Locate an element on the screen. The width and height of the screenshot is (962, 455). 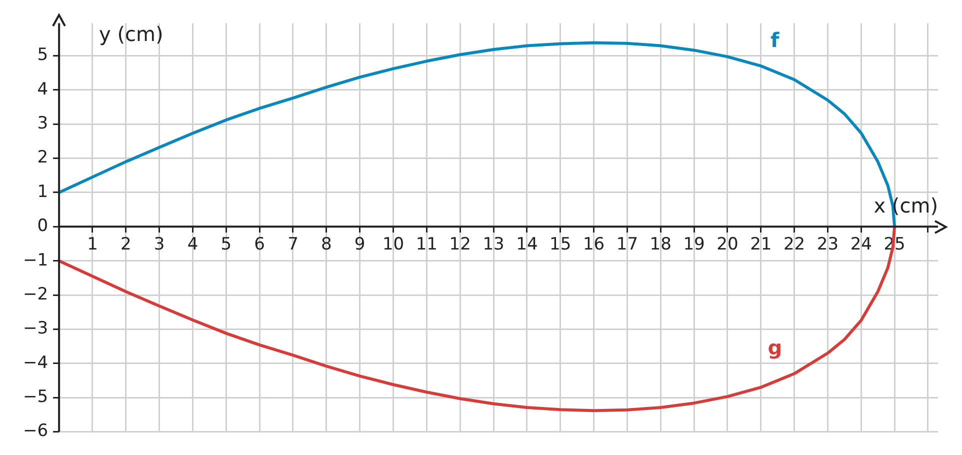
y-tick-label: 1 is located at coordinates (42, 192).